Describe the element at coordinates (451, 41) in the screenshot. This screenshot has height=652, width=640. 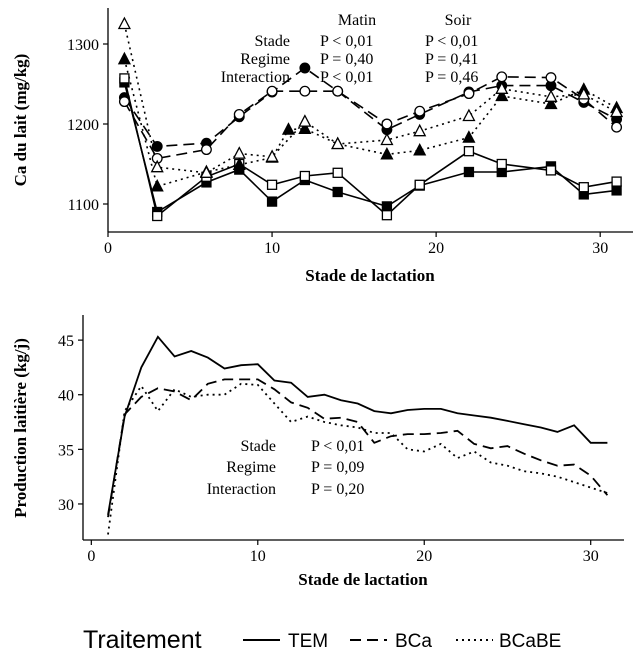
I see `stats-soir-value: P < 0,01` at that location.